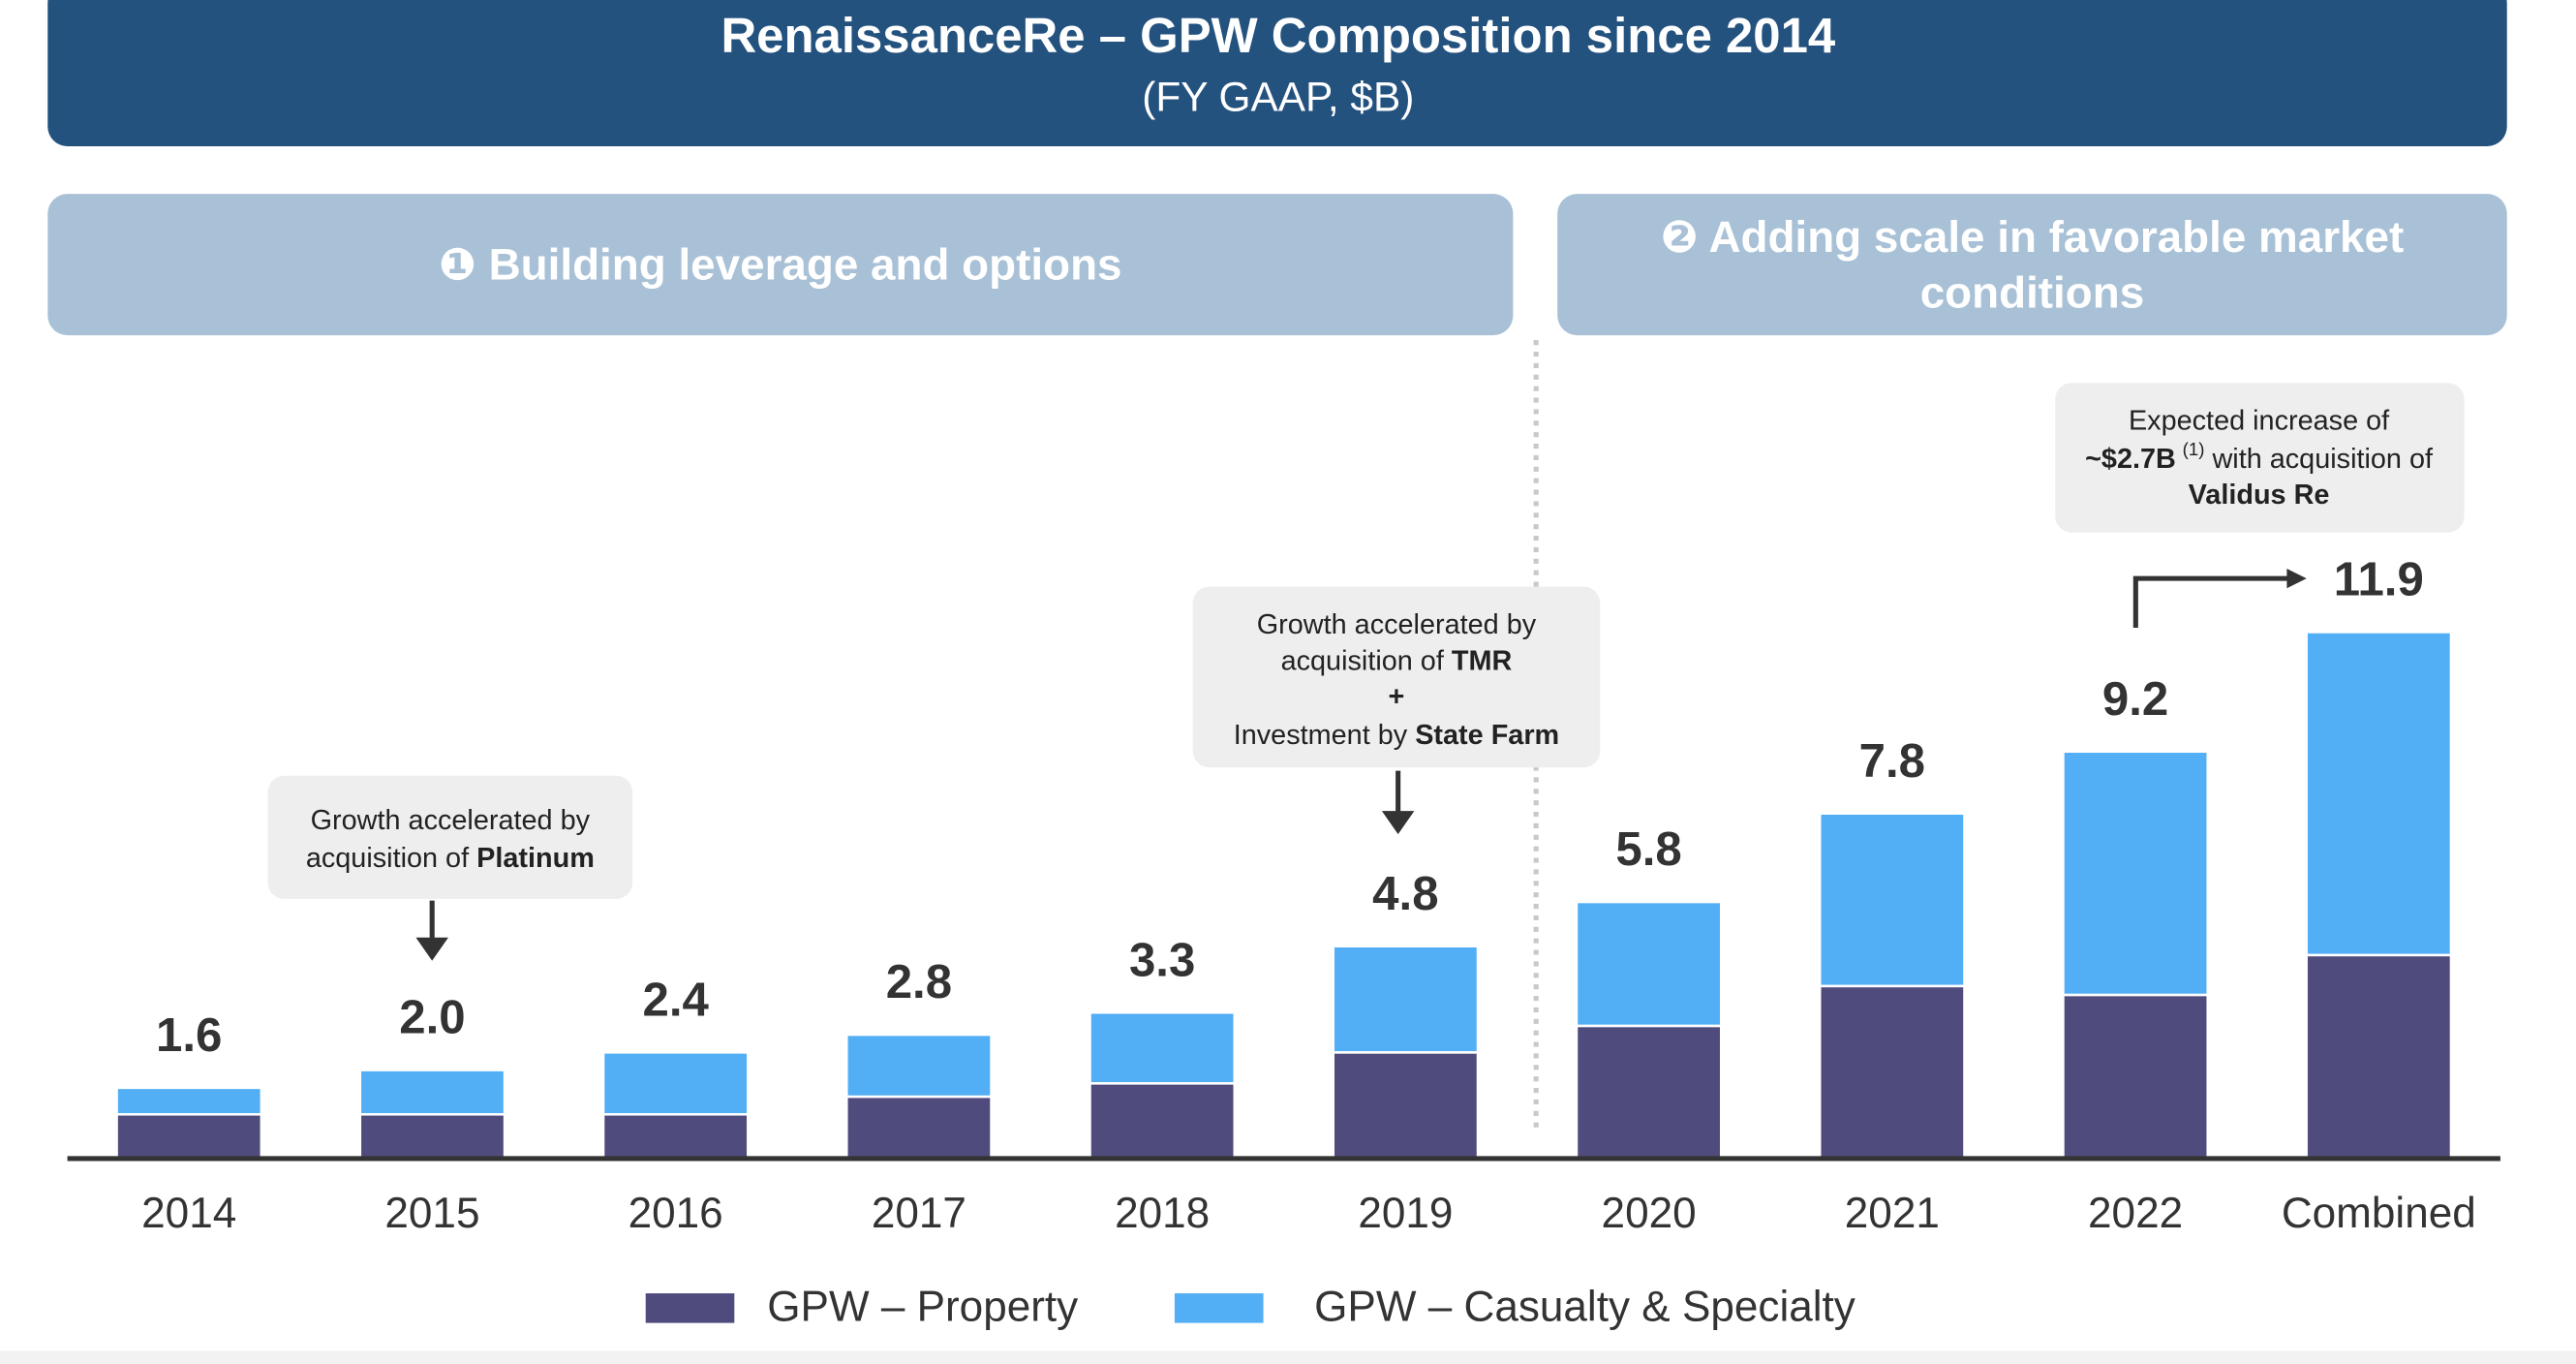 This screenshot has height=1364, width=2576. What do you see at coordinates (1405, 1213) in the screenshot?
I see `x-tick-label: 2019` at bounding box center [1405, 1213].